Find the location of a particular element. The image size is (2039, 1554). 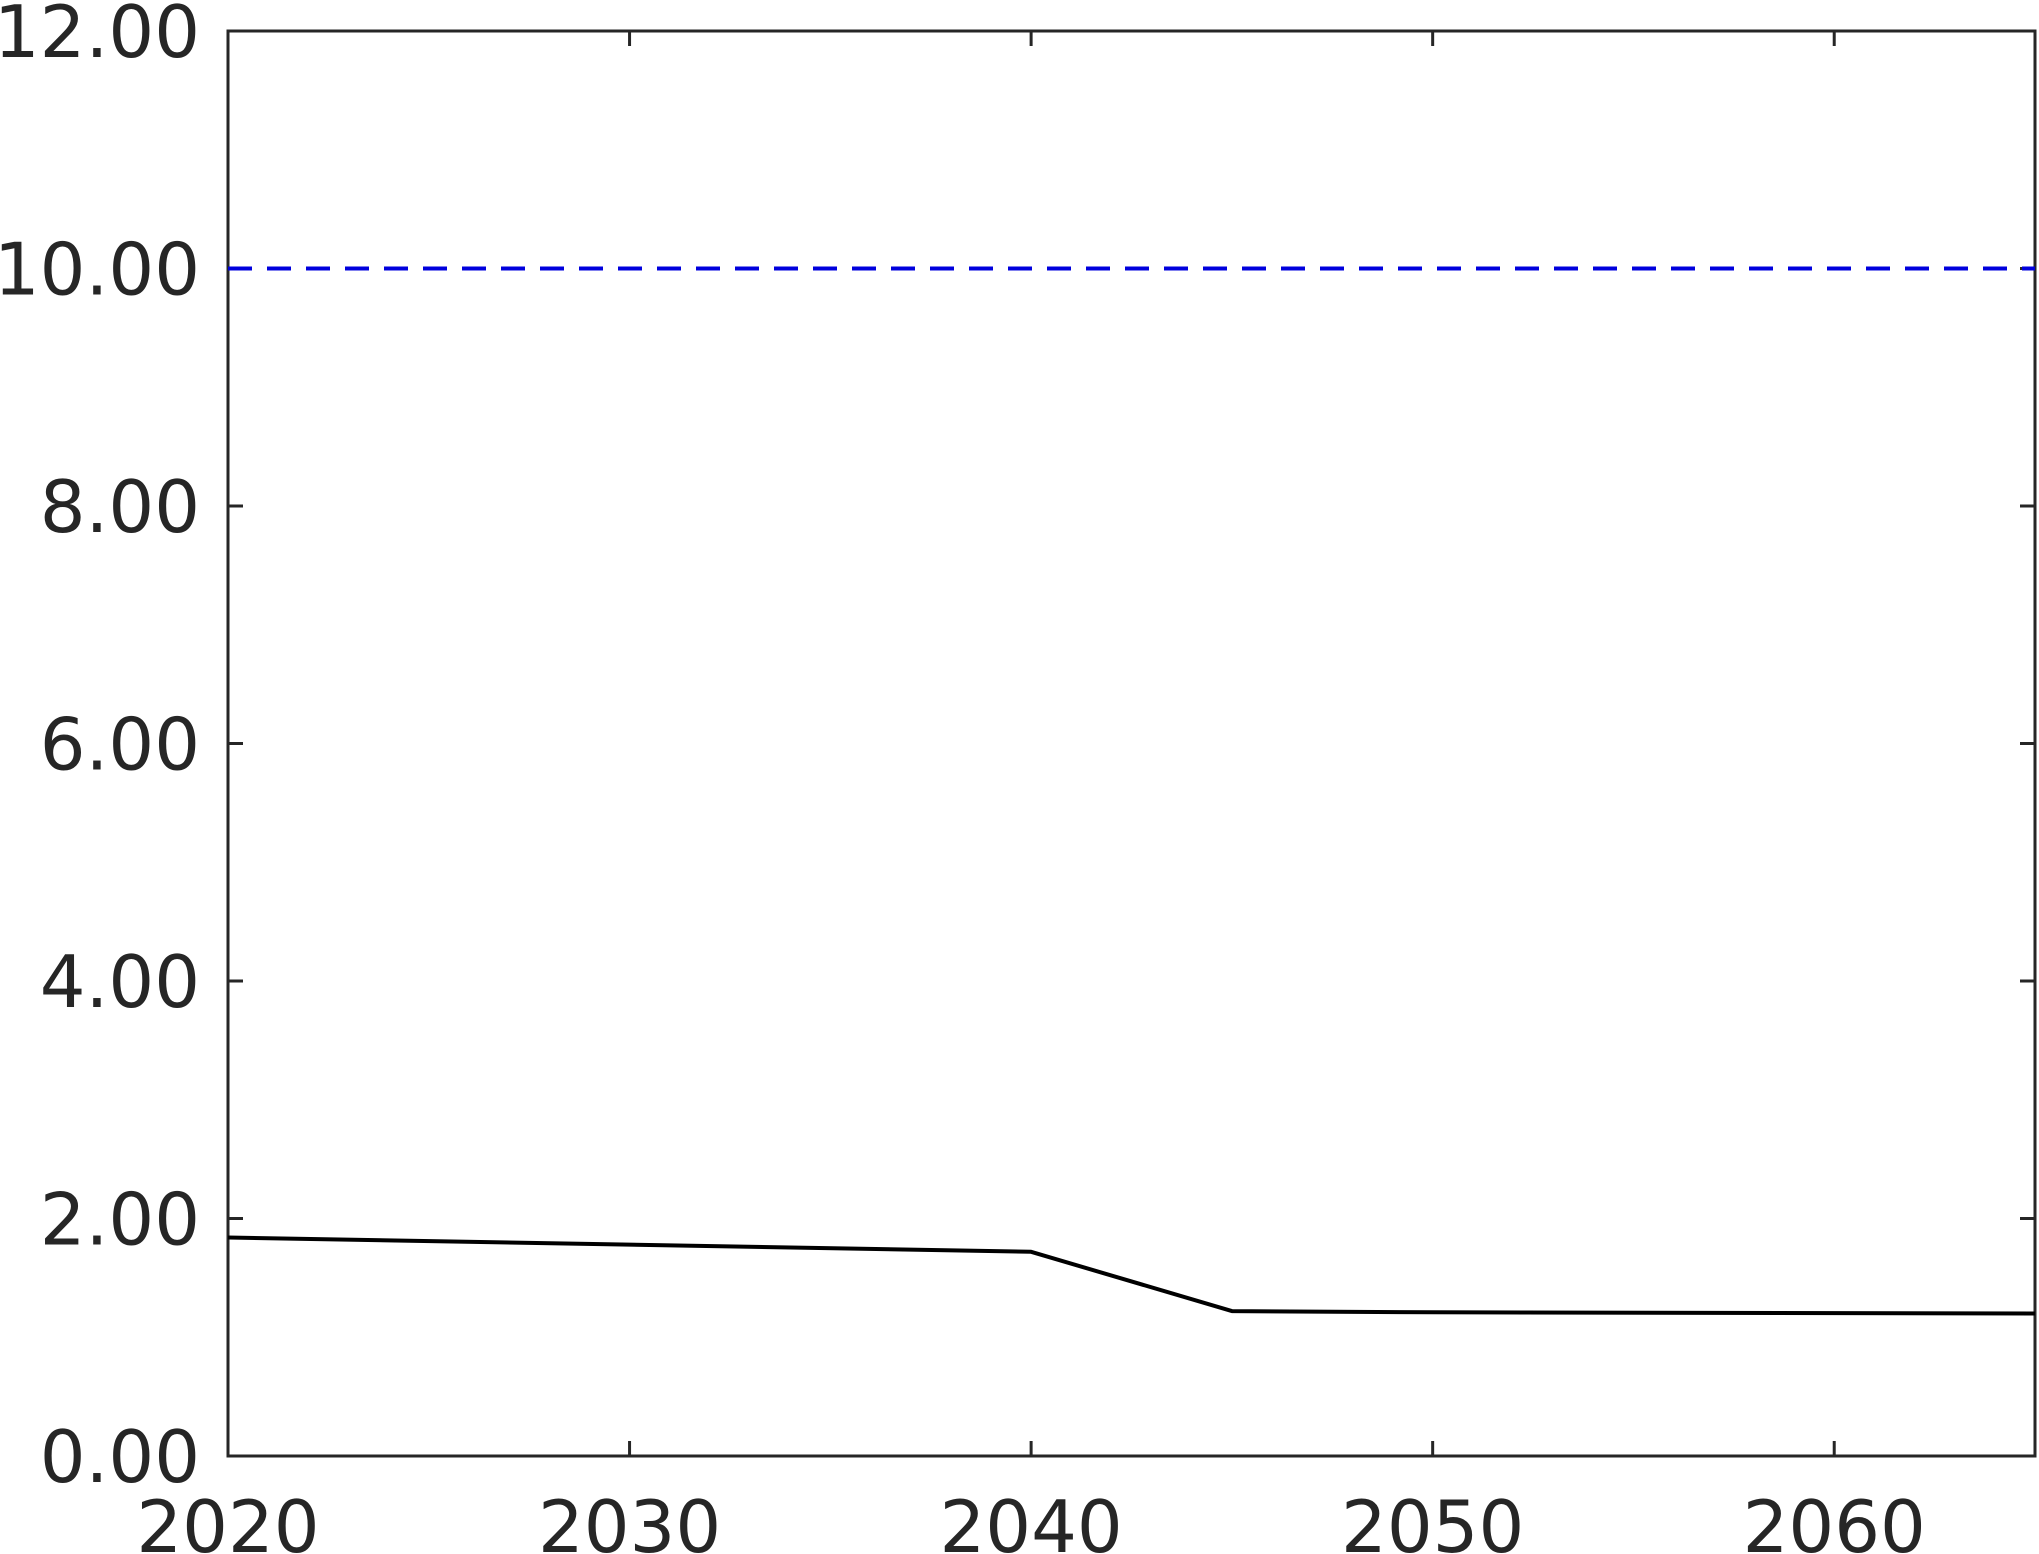

y-tick-label: 0.00 is located at coordinates (120, 1457).